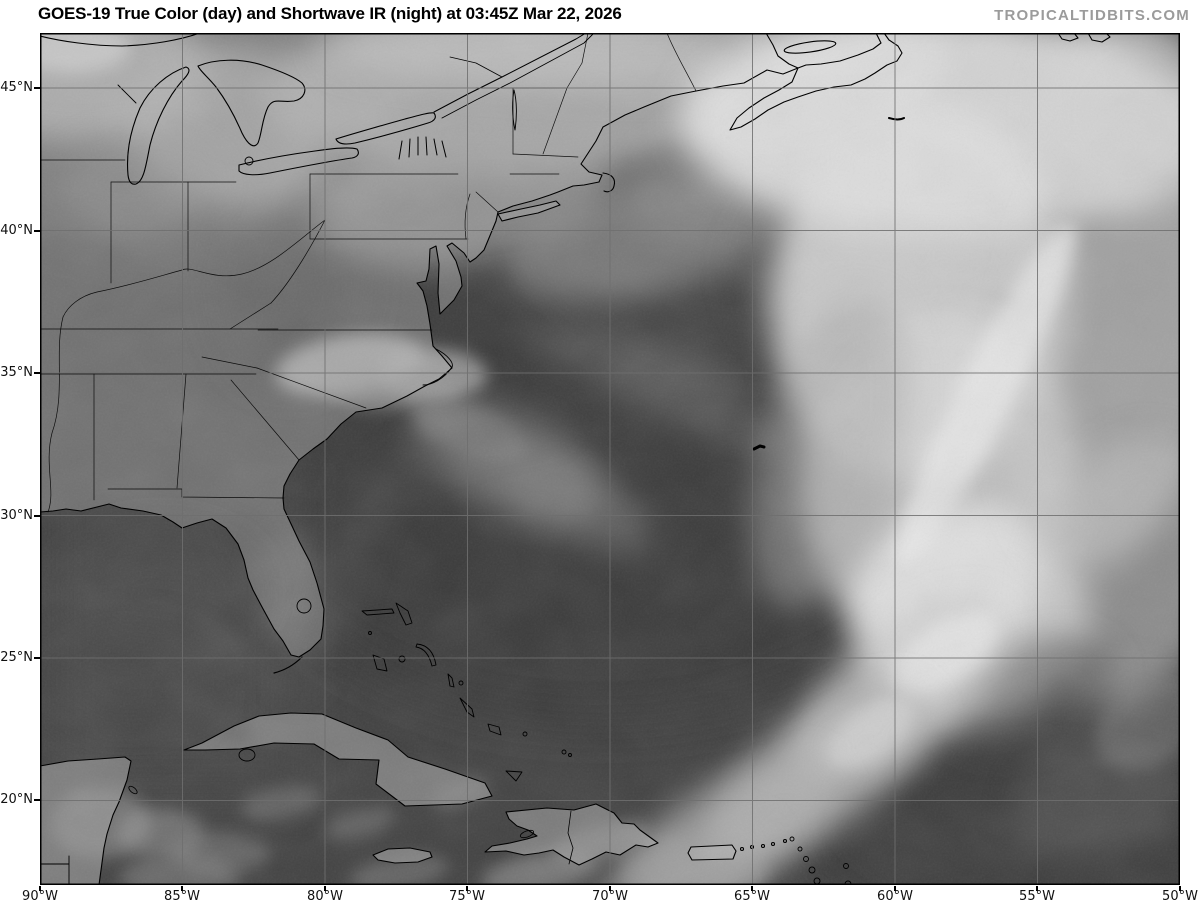  Describe the element at coordinates (325, 896) in the screenshot. I see `lon-label-80w: 80°W` at that location.